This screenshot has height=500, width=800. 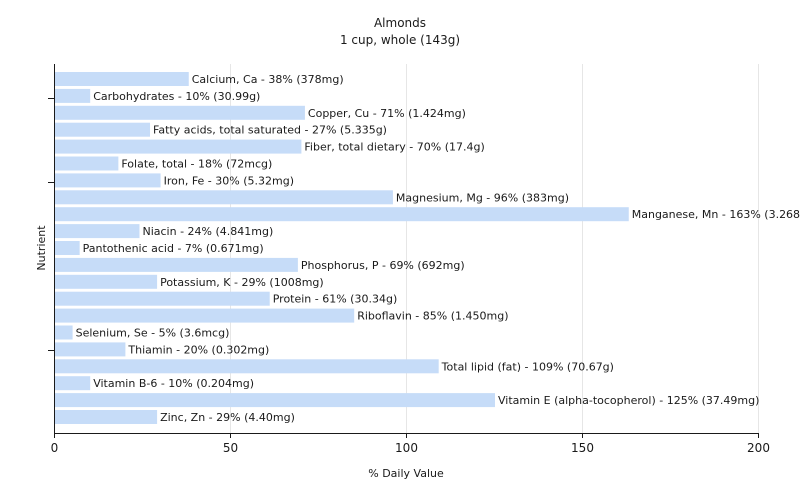 What do you see at coordinates (173, 383) in the screenshot?
I see `bar-label: Vitamin B-6 - 10% (0.204mg)` at bounding box center [173, 383].